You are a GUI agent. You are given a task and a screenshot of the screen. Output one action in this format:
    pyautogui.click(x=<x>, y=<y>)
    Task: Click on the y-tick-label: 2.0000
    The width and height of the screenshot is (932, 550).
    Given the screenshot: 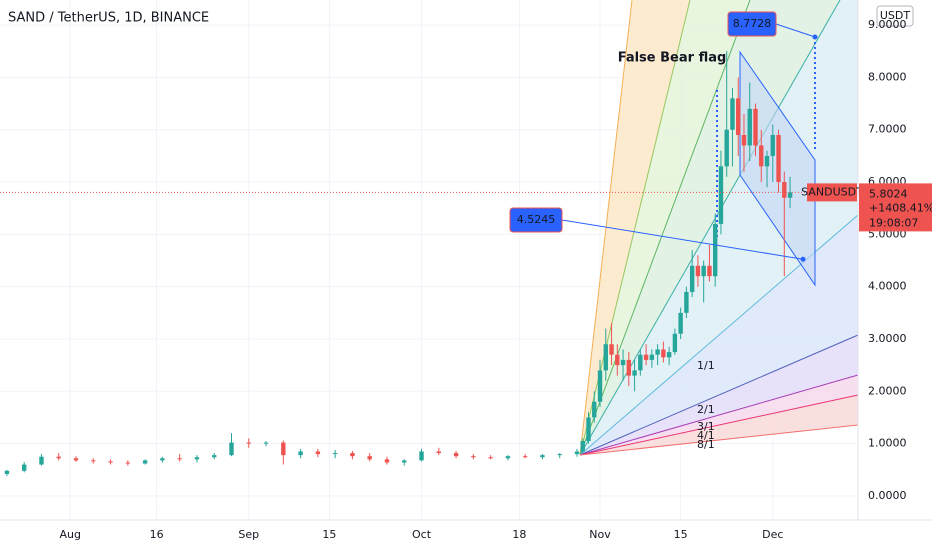 What is the action you would take?
    pyautogui.click(x=887, y=390)
    